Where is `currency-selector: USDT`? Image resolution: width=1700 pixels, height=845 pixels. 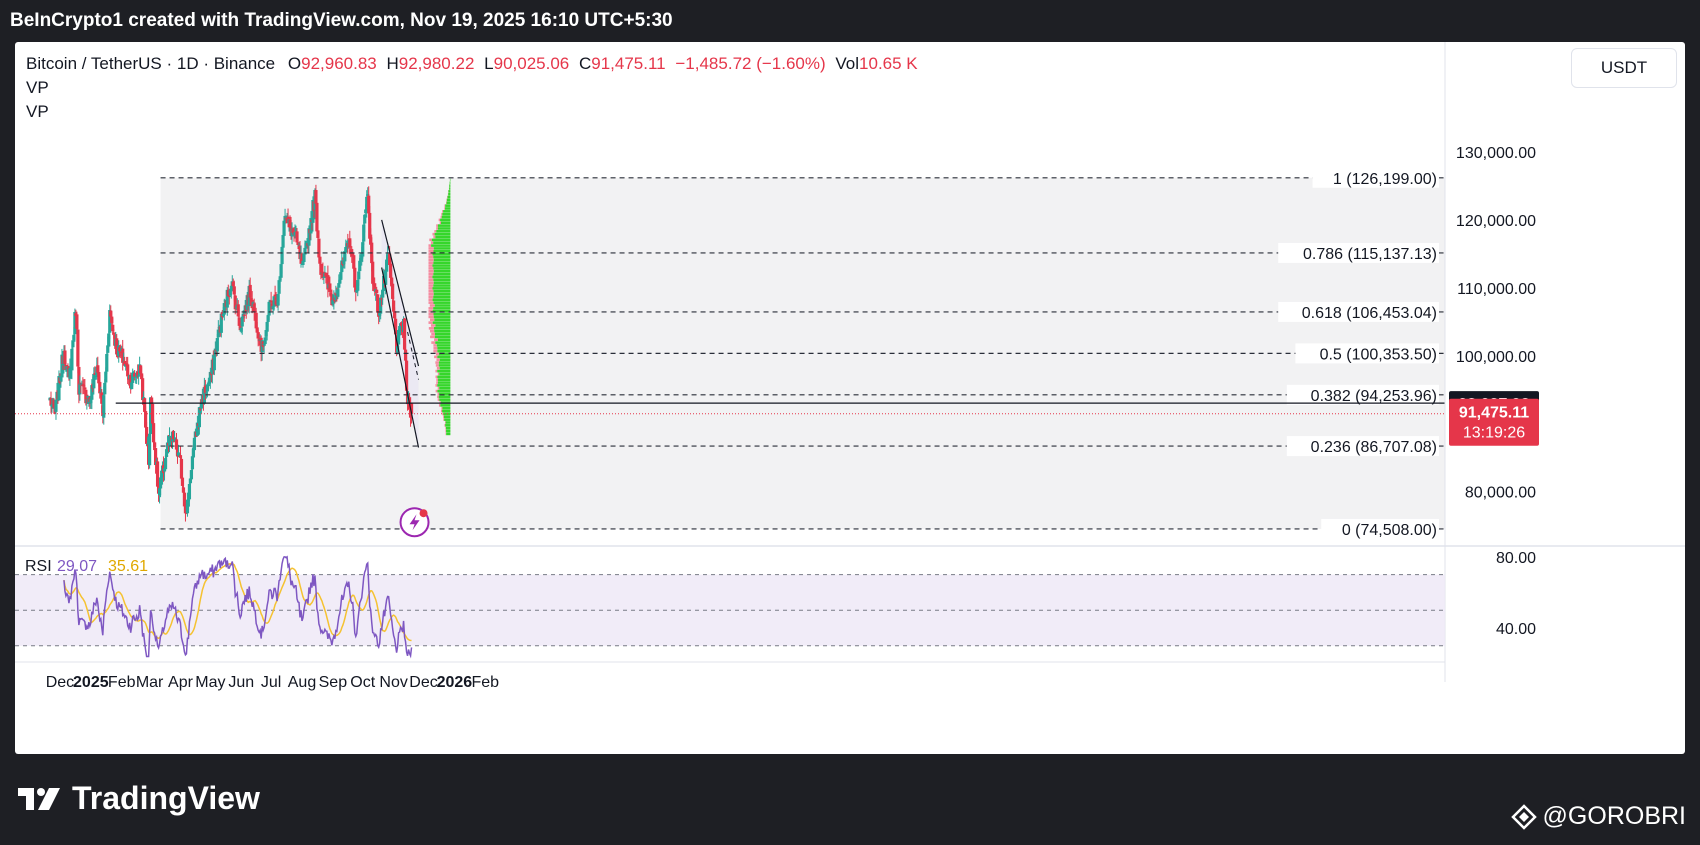
currency-selector: USDT is located at coordinates (1624, 68).